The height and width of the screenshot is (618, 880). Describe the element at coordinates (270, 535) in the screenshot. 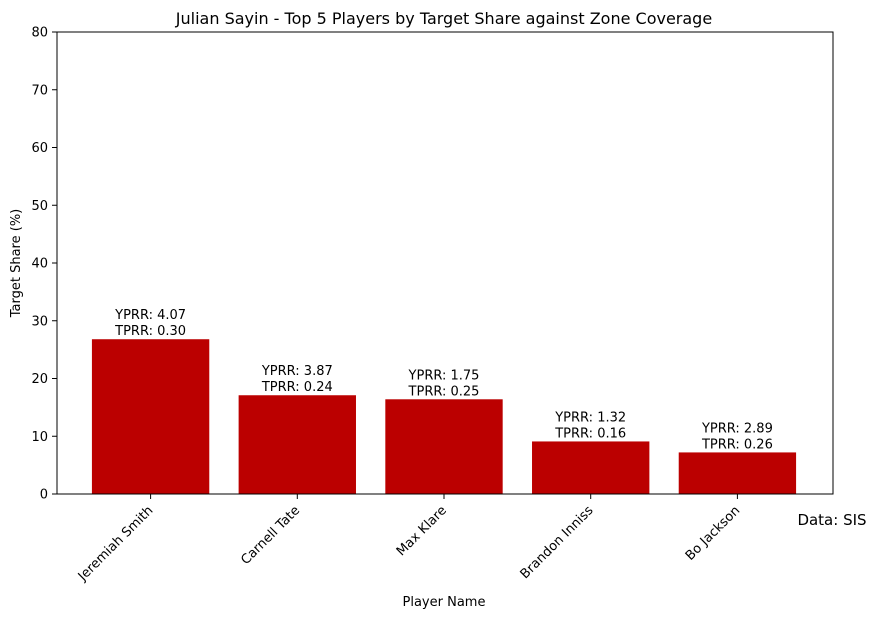

I see `x-tick-label: Carnell Tate` at that location.